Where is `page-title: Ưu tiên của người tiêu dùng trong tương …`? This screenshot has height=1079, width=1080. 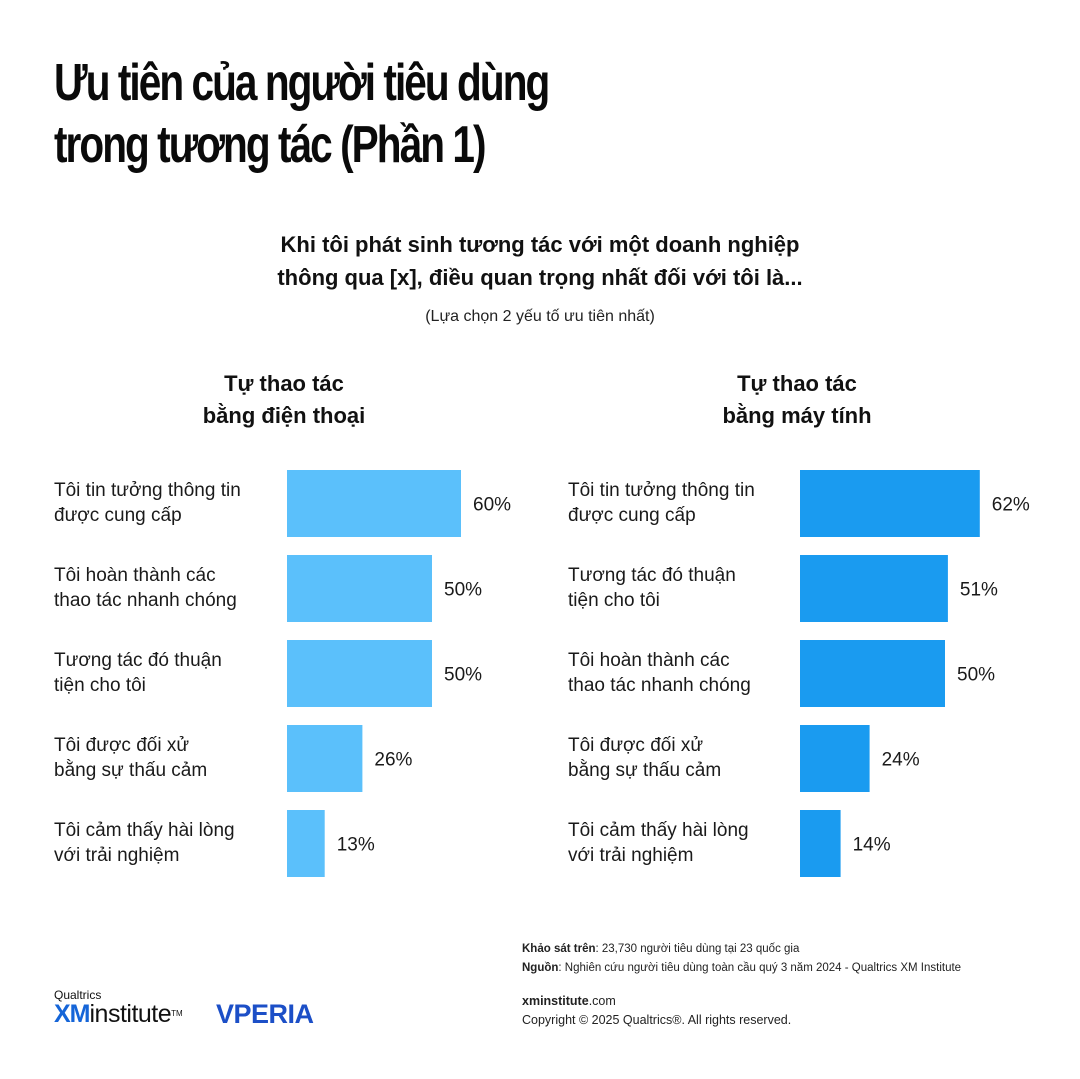
page-title: Ưu tiên của người tiêu dùng trong tương … is located at coordinates (350, 114).